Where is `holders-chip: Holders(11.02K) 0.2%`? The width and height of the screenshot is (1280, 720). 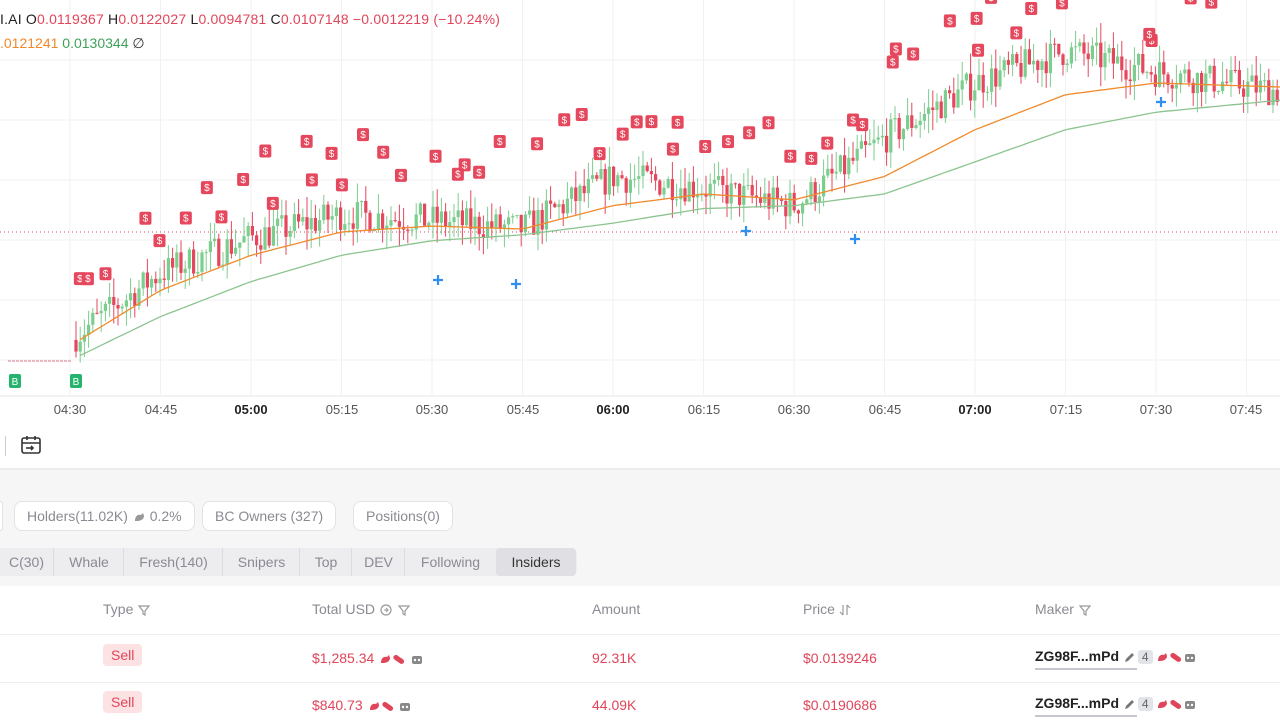
holders-chip: Holders(11.02K) 0.2% is located at coordinates (104, 516).